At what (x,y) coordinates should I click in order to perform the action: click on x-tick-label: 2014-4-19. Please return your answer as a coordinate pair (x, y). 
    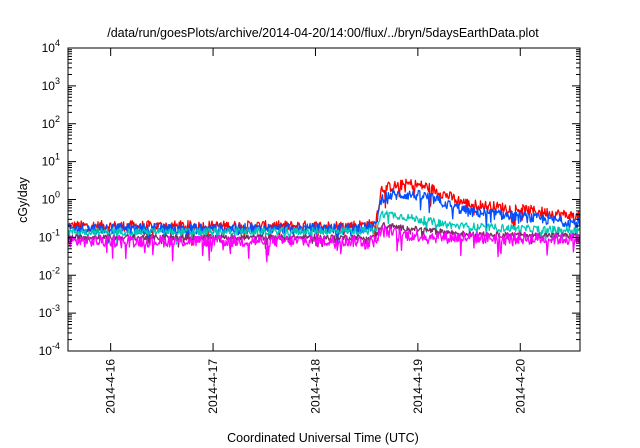
    Looking at the image, I should click on (418, 386).